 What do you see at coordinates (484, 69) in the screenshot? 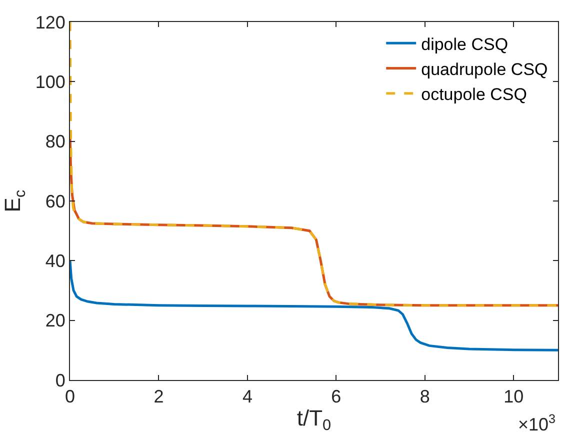
I see `legend-label: quadrupole CSQ` at bounding box center [484, 69].